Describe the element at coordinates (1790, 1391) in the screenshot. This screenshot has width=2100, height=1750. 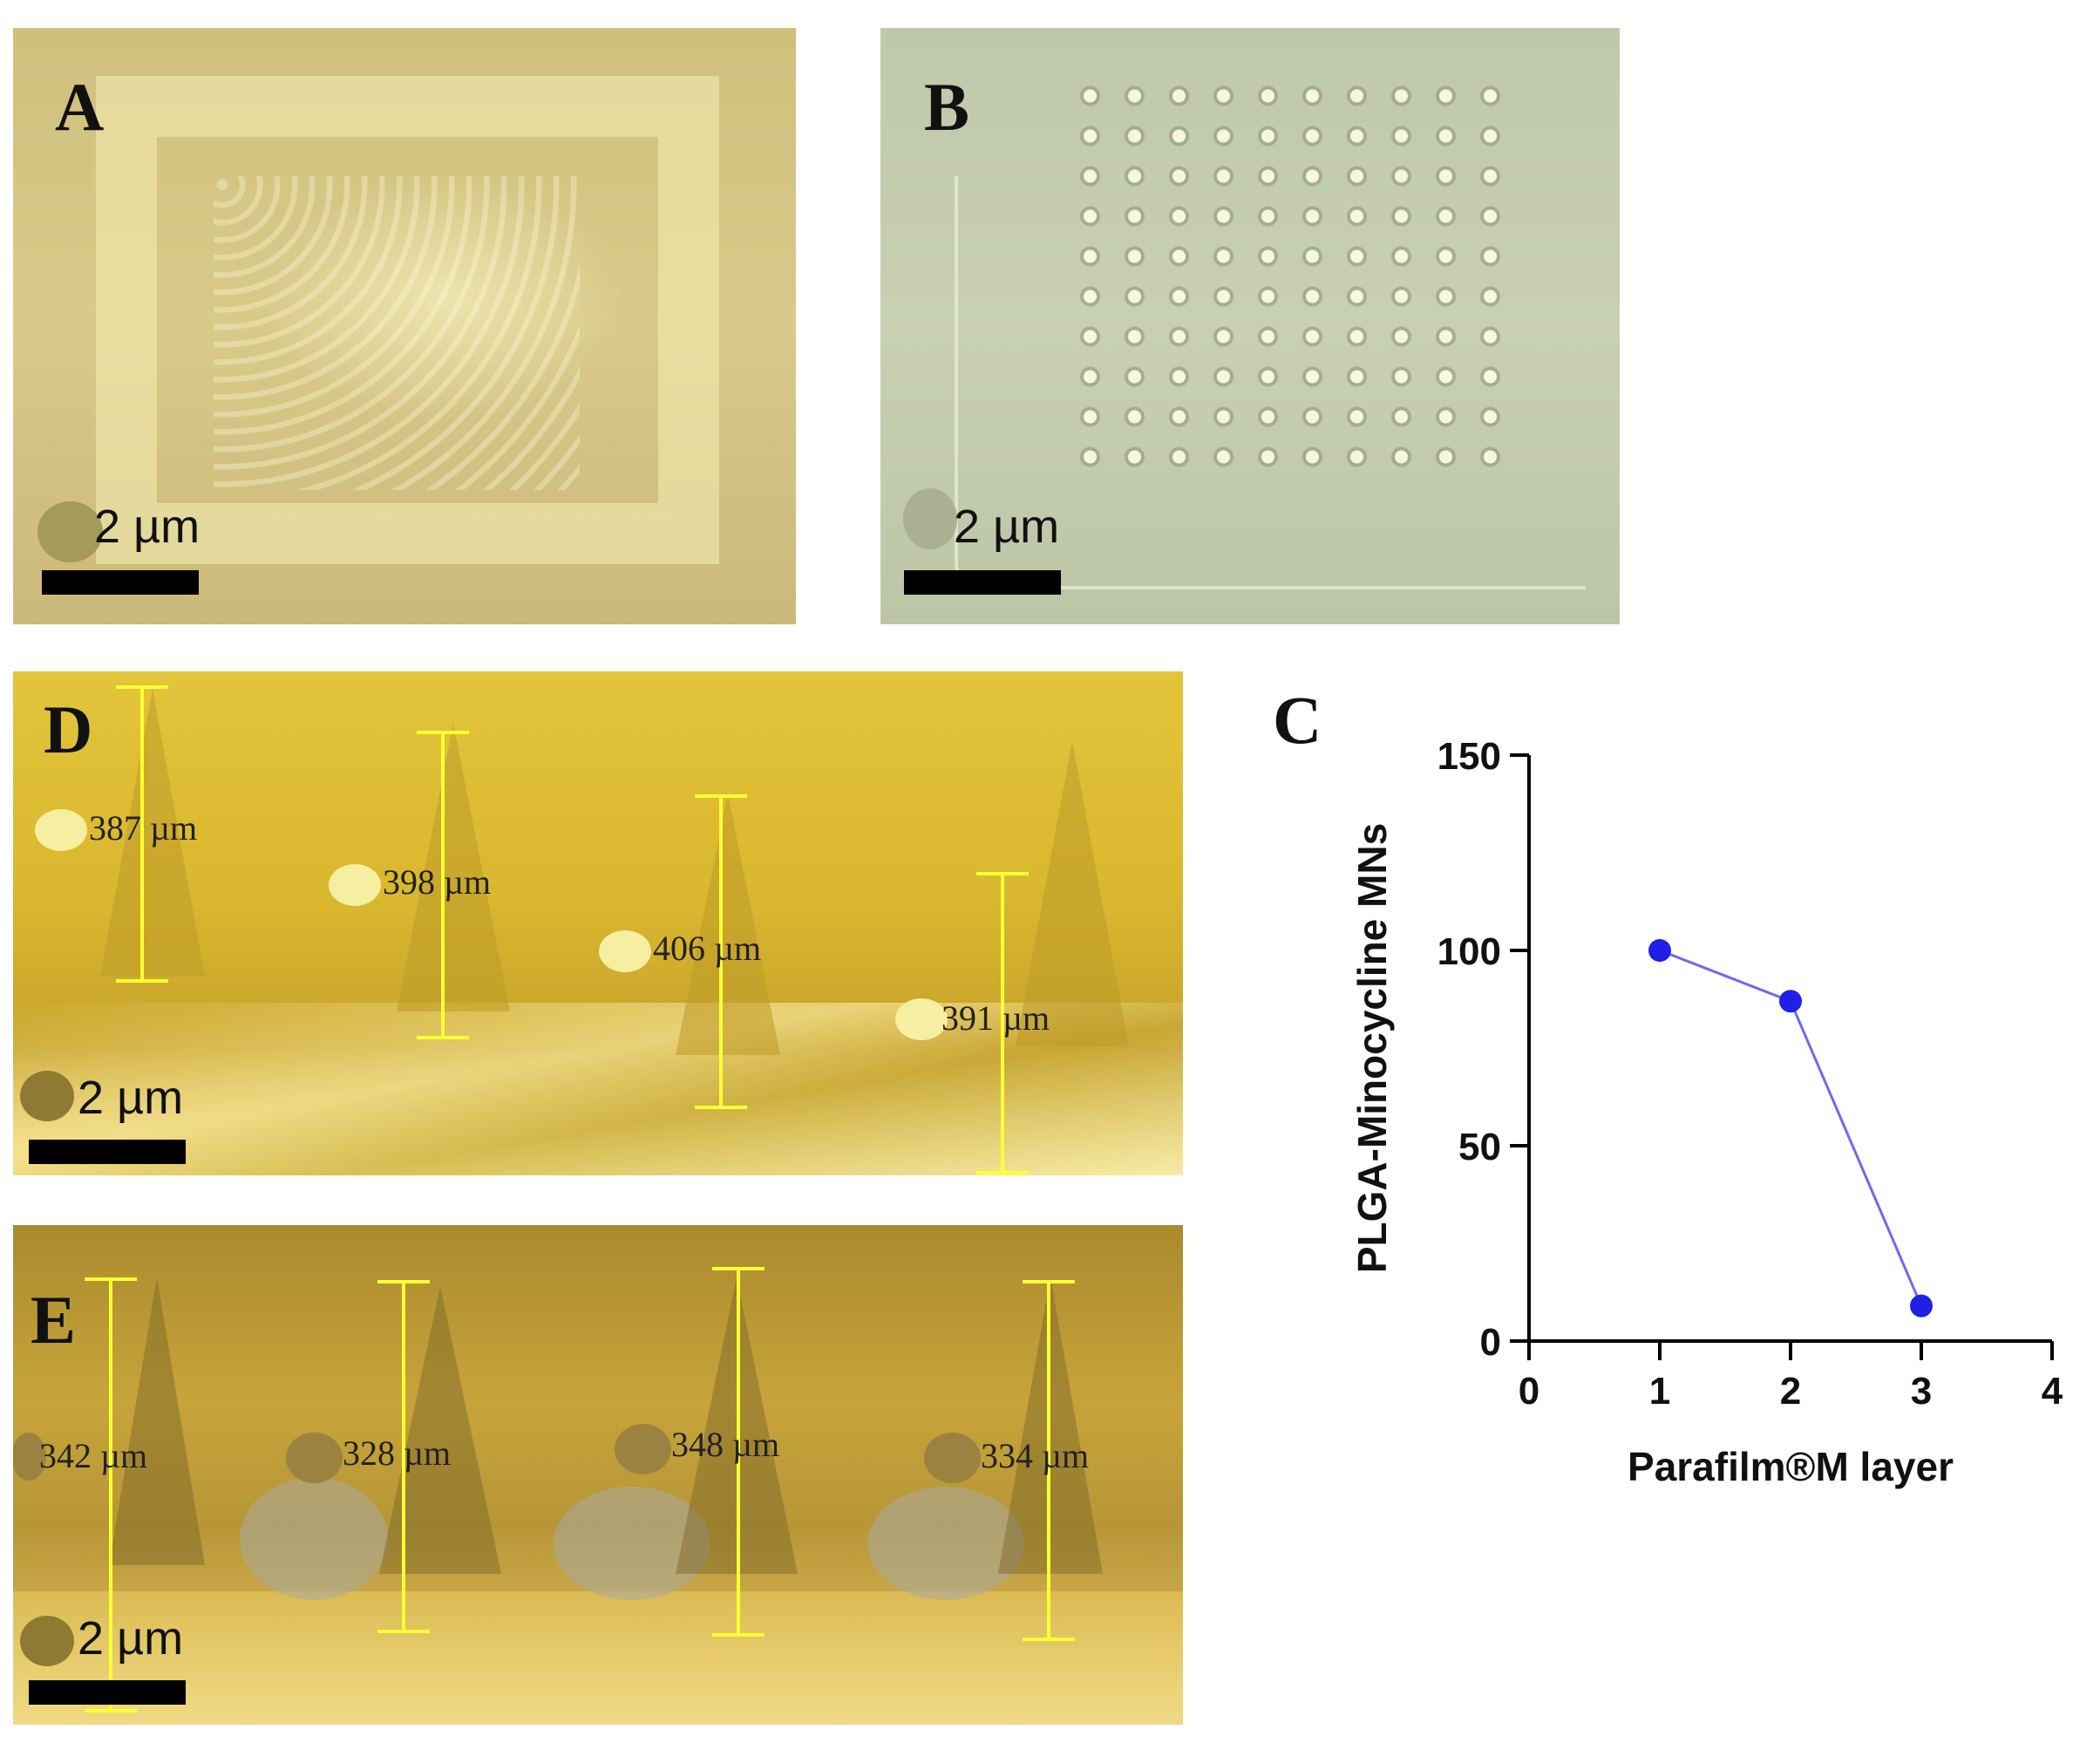
I see `x-tick-label: 2` at that location.